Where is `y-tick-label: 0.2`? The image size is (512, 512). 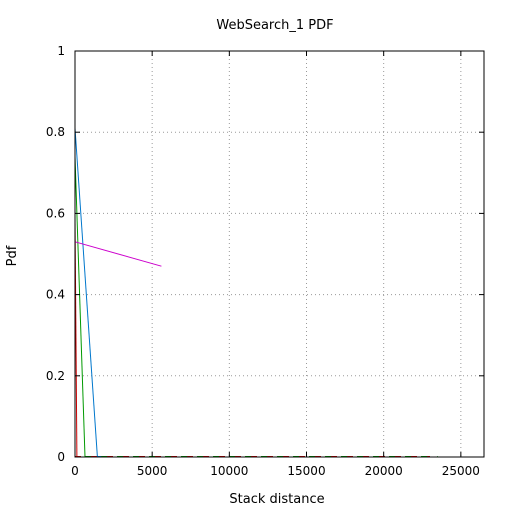
y-tick-label: 0.2 is located at coordinates (55, 376).